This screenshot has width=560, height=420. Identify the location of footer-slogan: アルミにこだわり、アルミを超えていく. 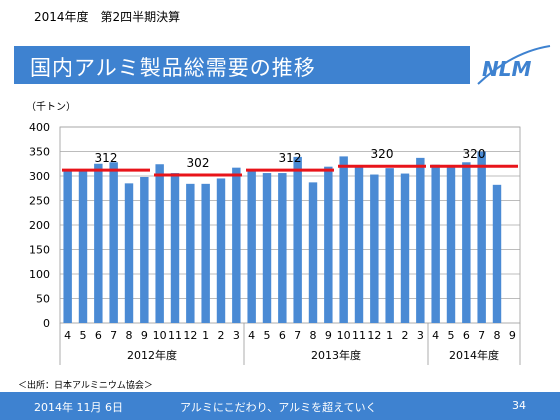
(278, 407).